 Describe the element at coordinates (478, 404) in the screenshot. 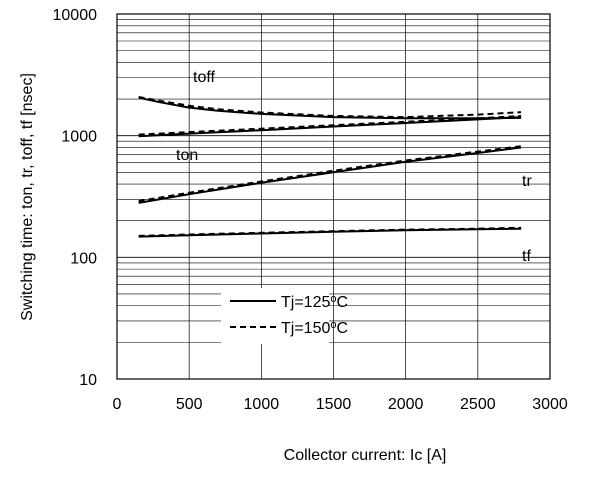

I see `x-tick-label: 2500` at that location.